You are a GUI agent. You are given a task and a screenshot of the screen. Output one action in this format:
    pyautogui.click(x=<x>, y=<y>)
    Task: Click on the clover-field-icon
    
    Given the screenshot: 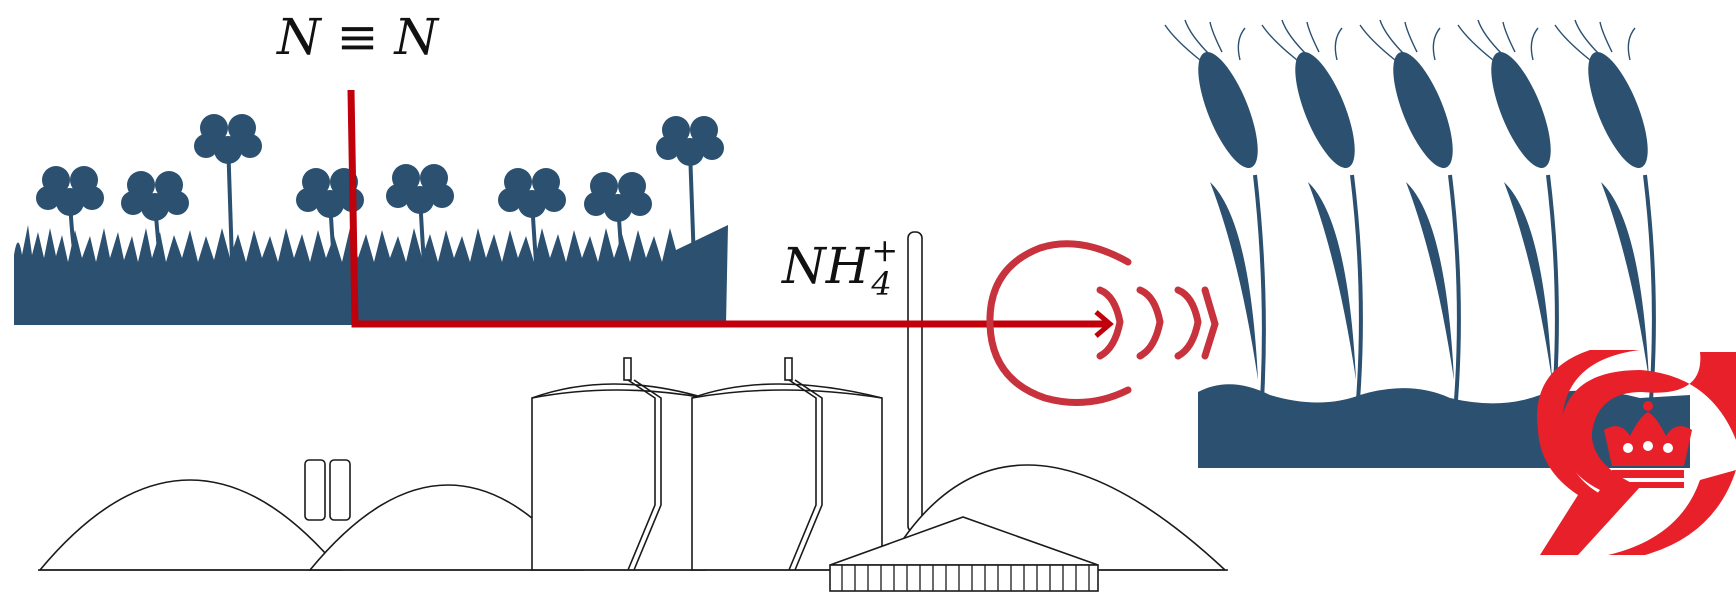 What is the action you would take?
    pyautogui.click(x=371, y=219)
    